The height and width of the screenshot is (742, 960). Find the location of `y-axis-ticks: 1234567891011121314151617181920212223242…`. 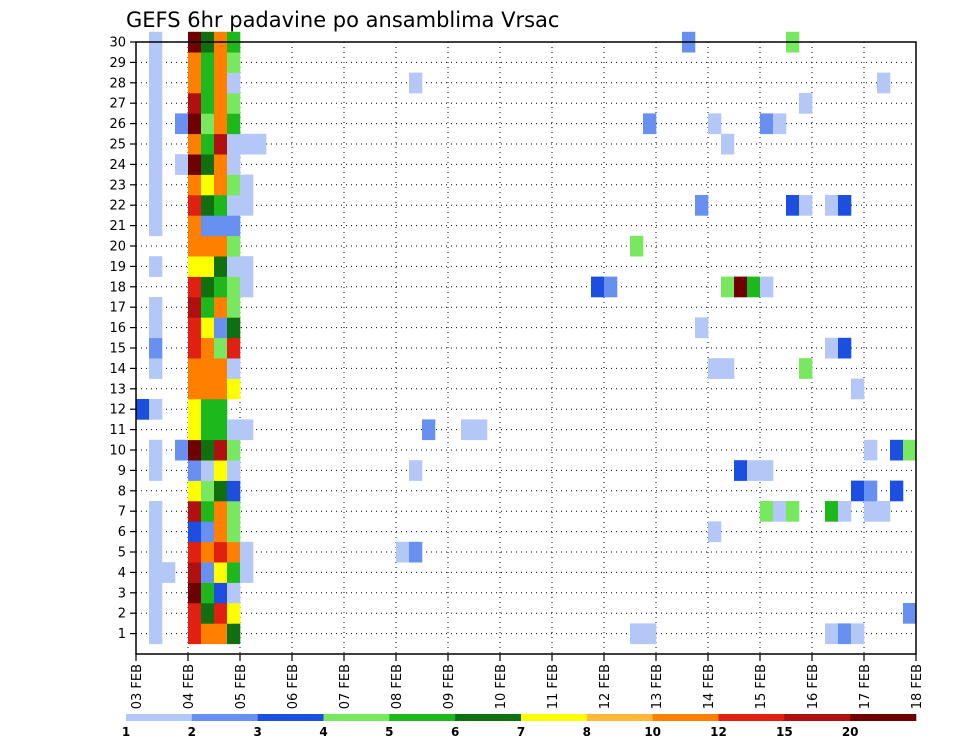

y-axis-ticks: 1234567891011121314151617181920212223242… is located at coordinates (122, 339).